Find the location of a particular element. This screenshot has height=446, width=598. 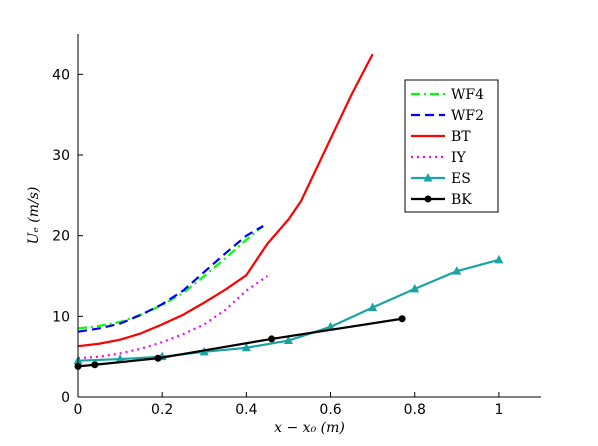

y-axis-label: Uₑ (m/s) is located at coordinates (34, 216).